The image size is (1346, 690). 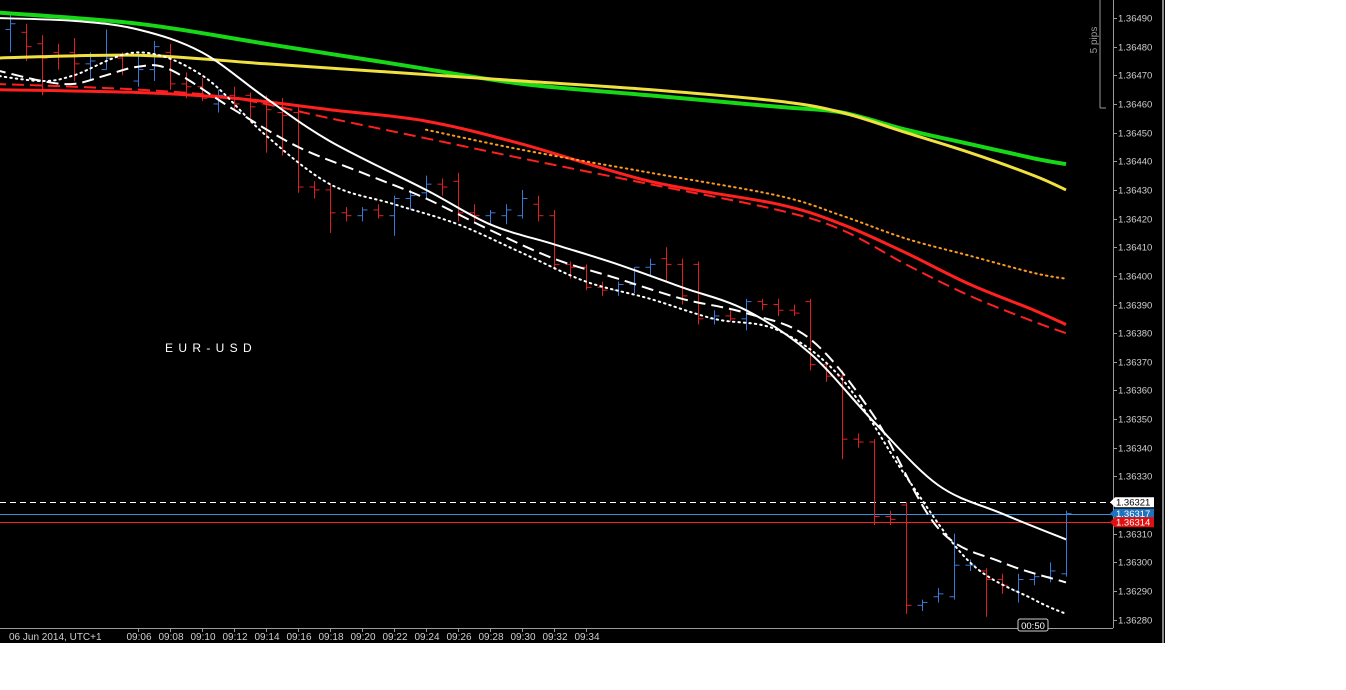 I want to click on time-tick-label: 09:24, so click(x=426, y=637).